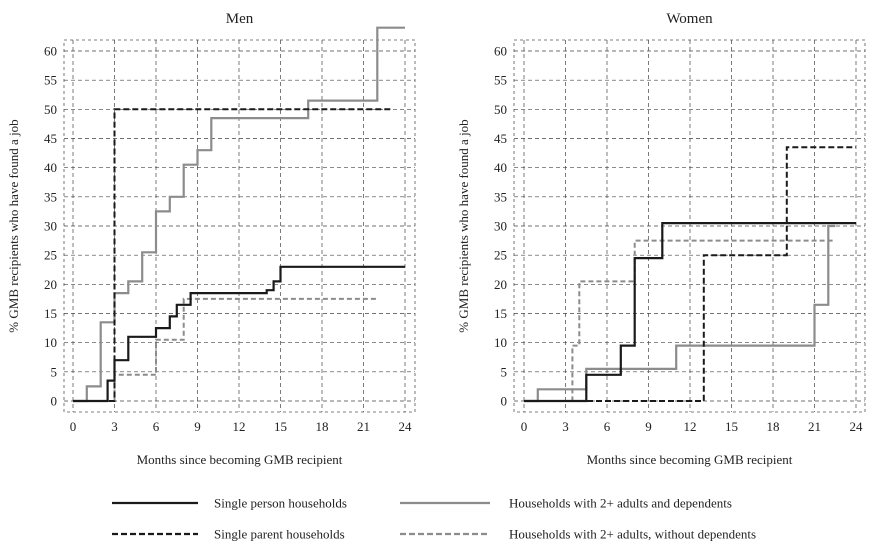 The image size is (871, 544). I want to click on series-line-single-person-households, so click(690, 312).